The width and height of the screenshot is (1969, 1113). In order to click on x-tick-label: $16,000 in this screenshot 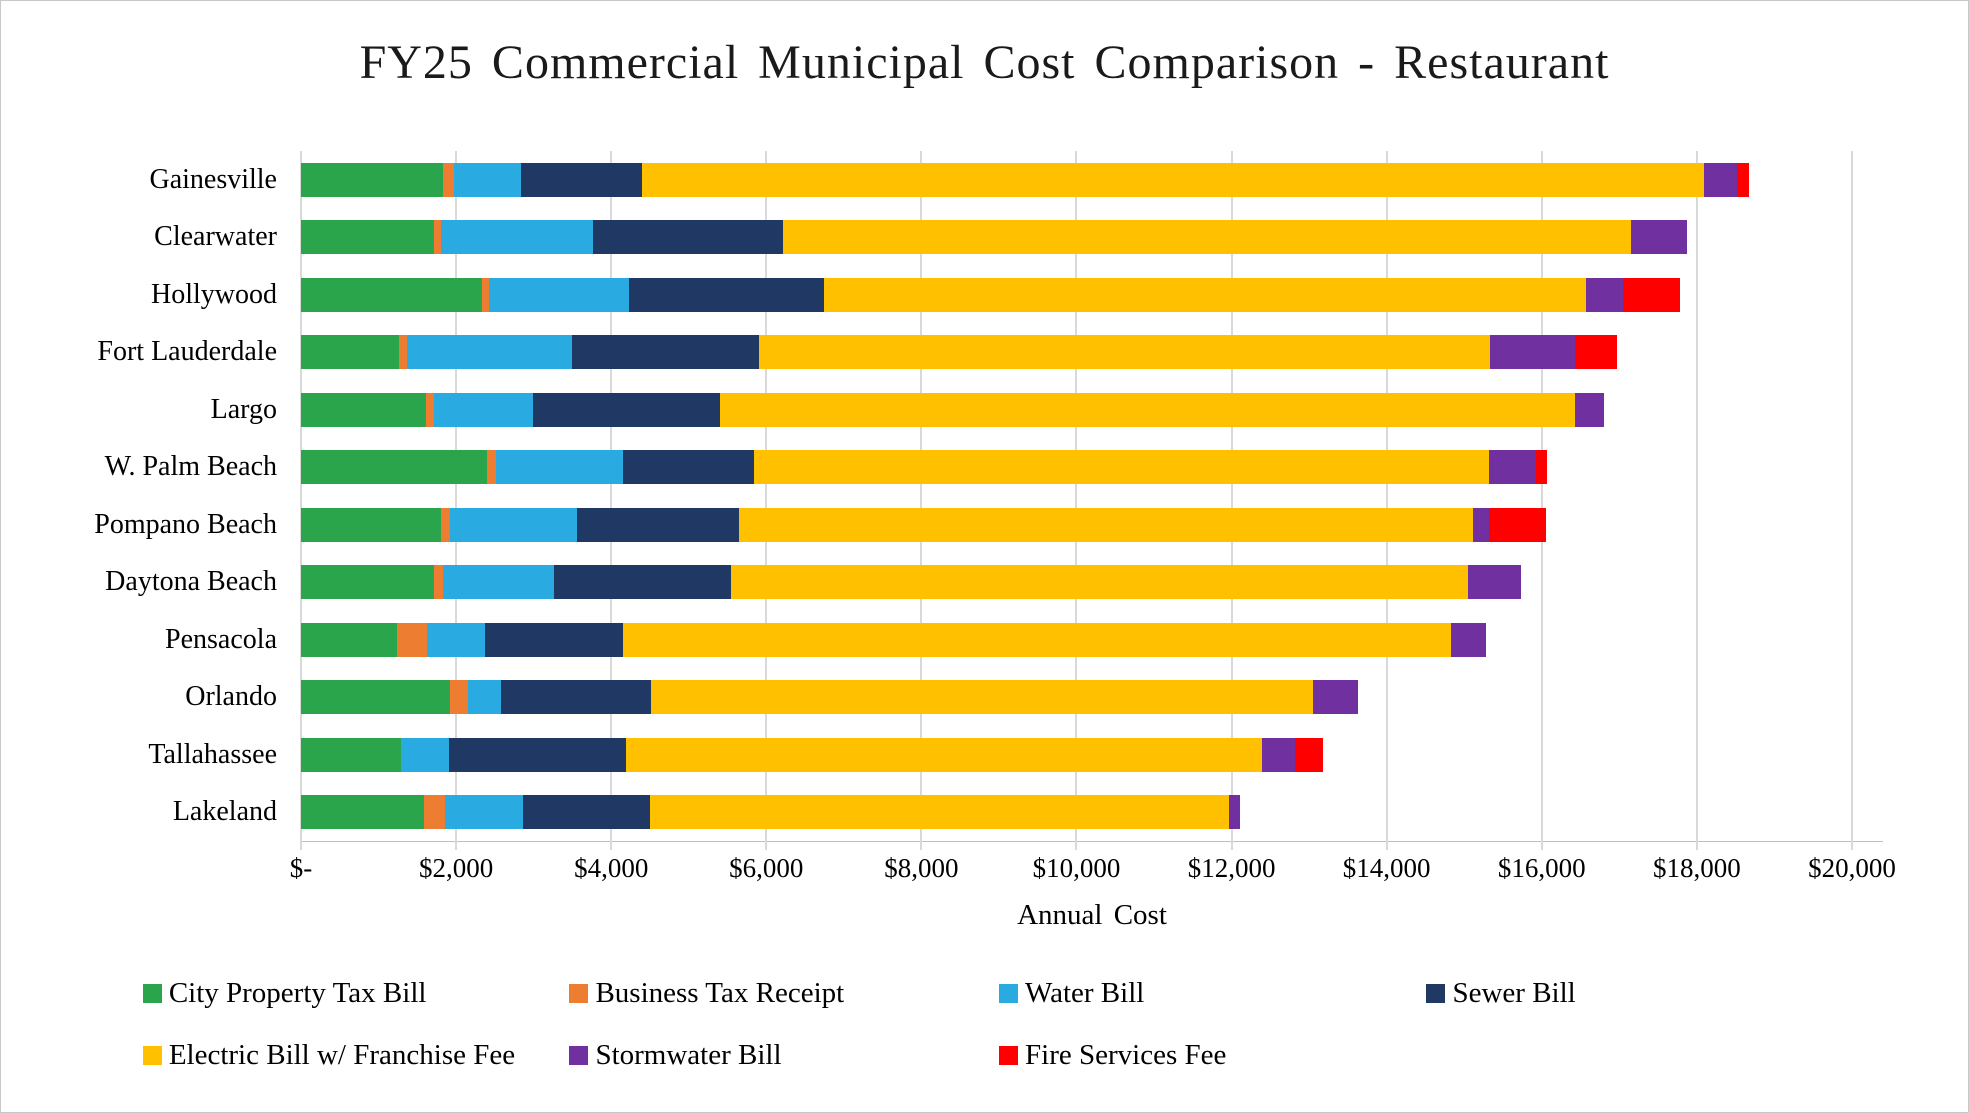, I will do `click(1541, 868)`.